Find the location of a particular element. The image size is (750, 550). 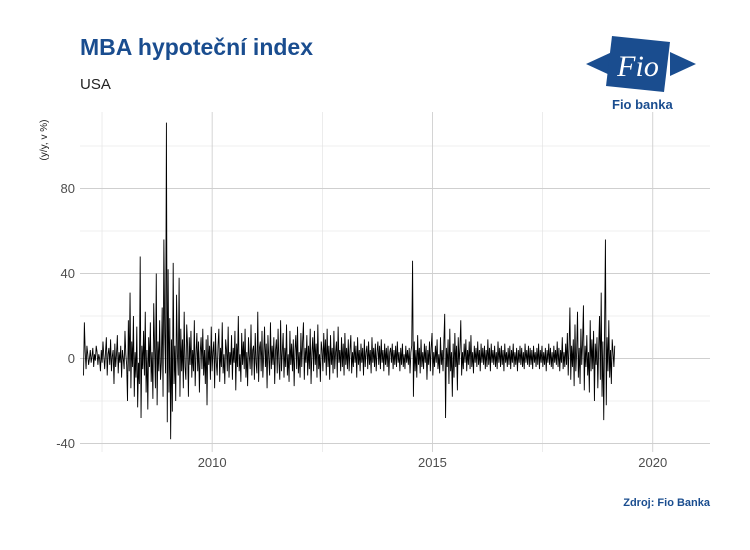

x-tick-label: 2020 is located at coordinates (652, 462).